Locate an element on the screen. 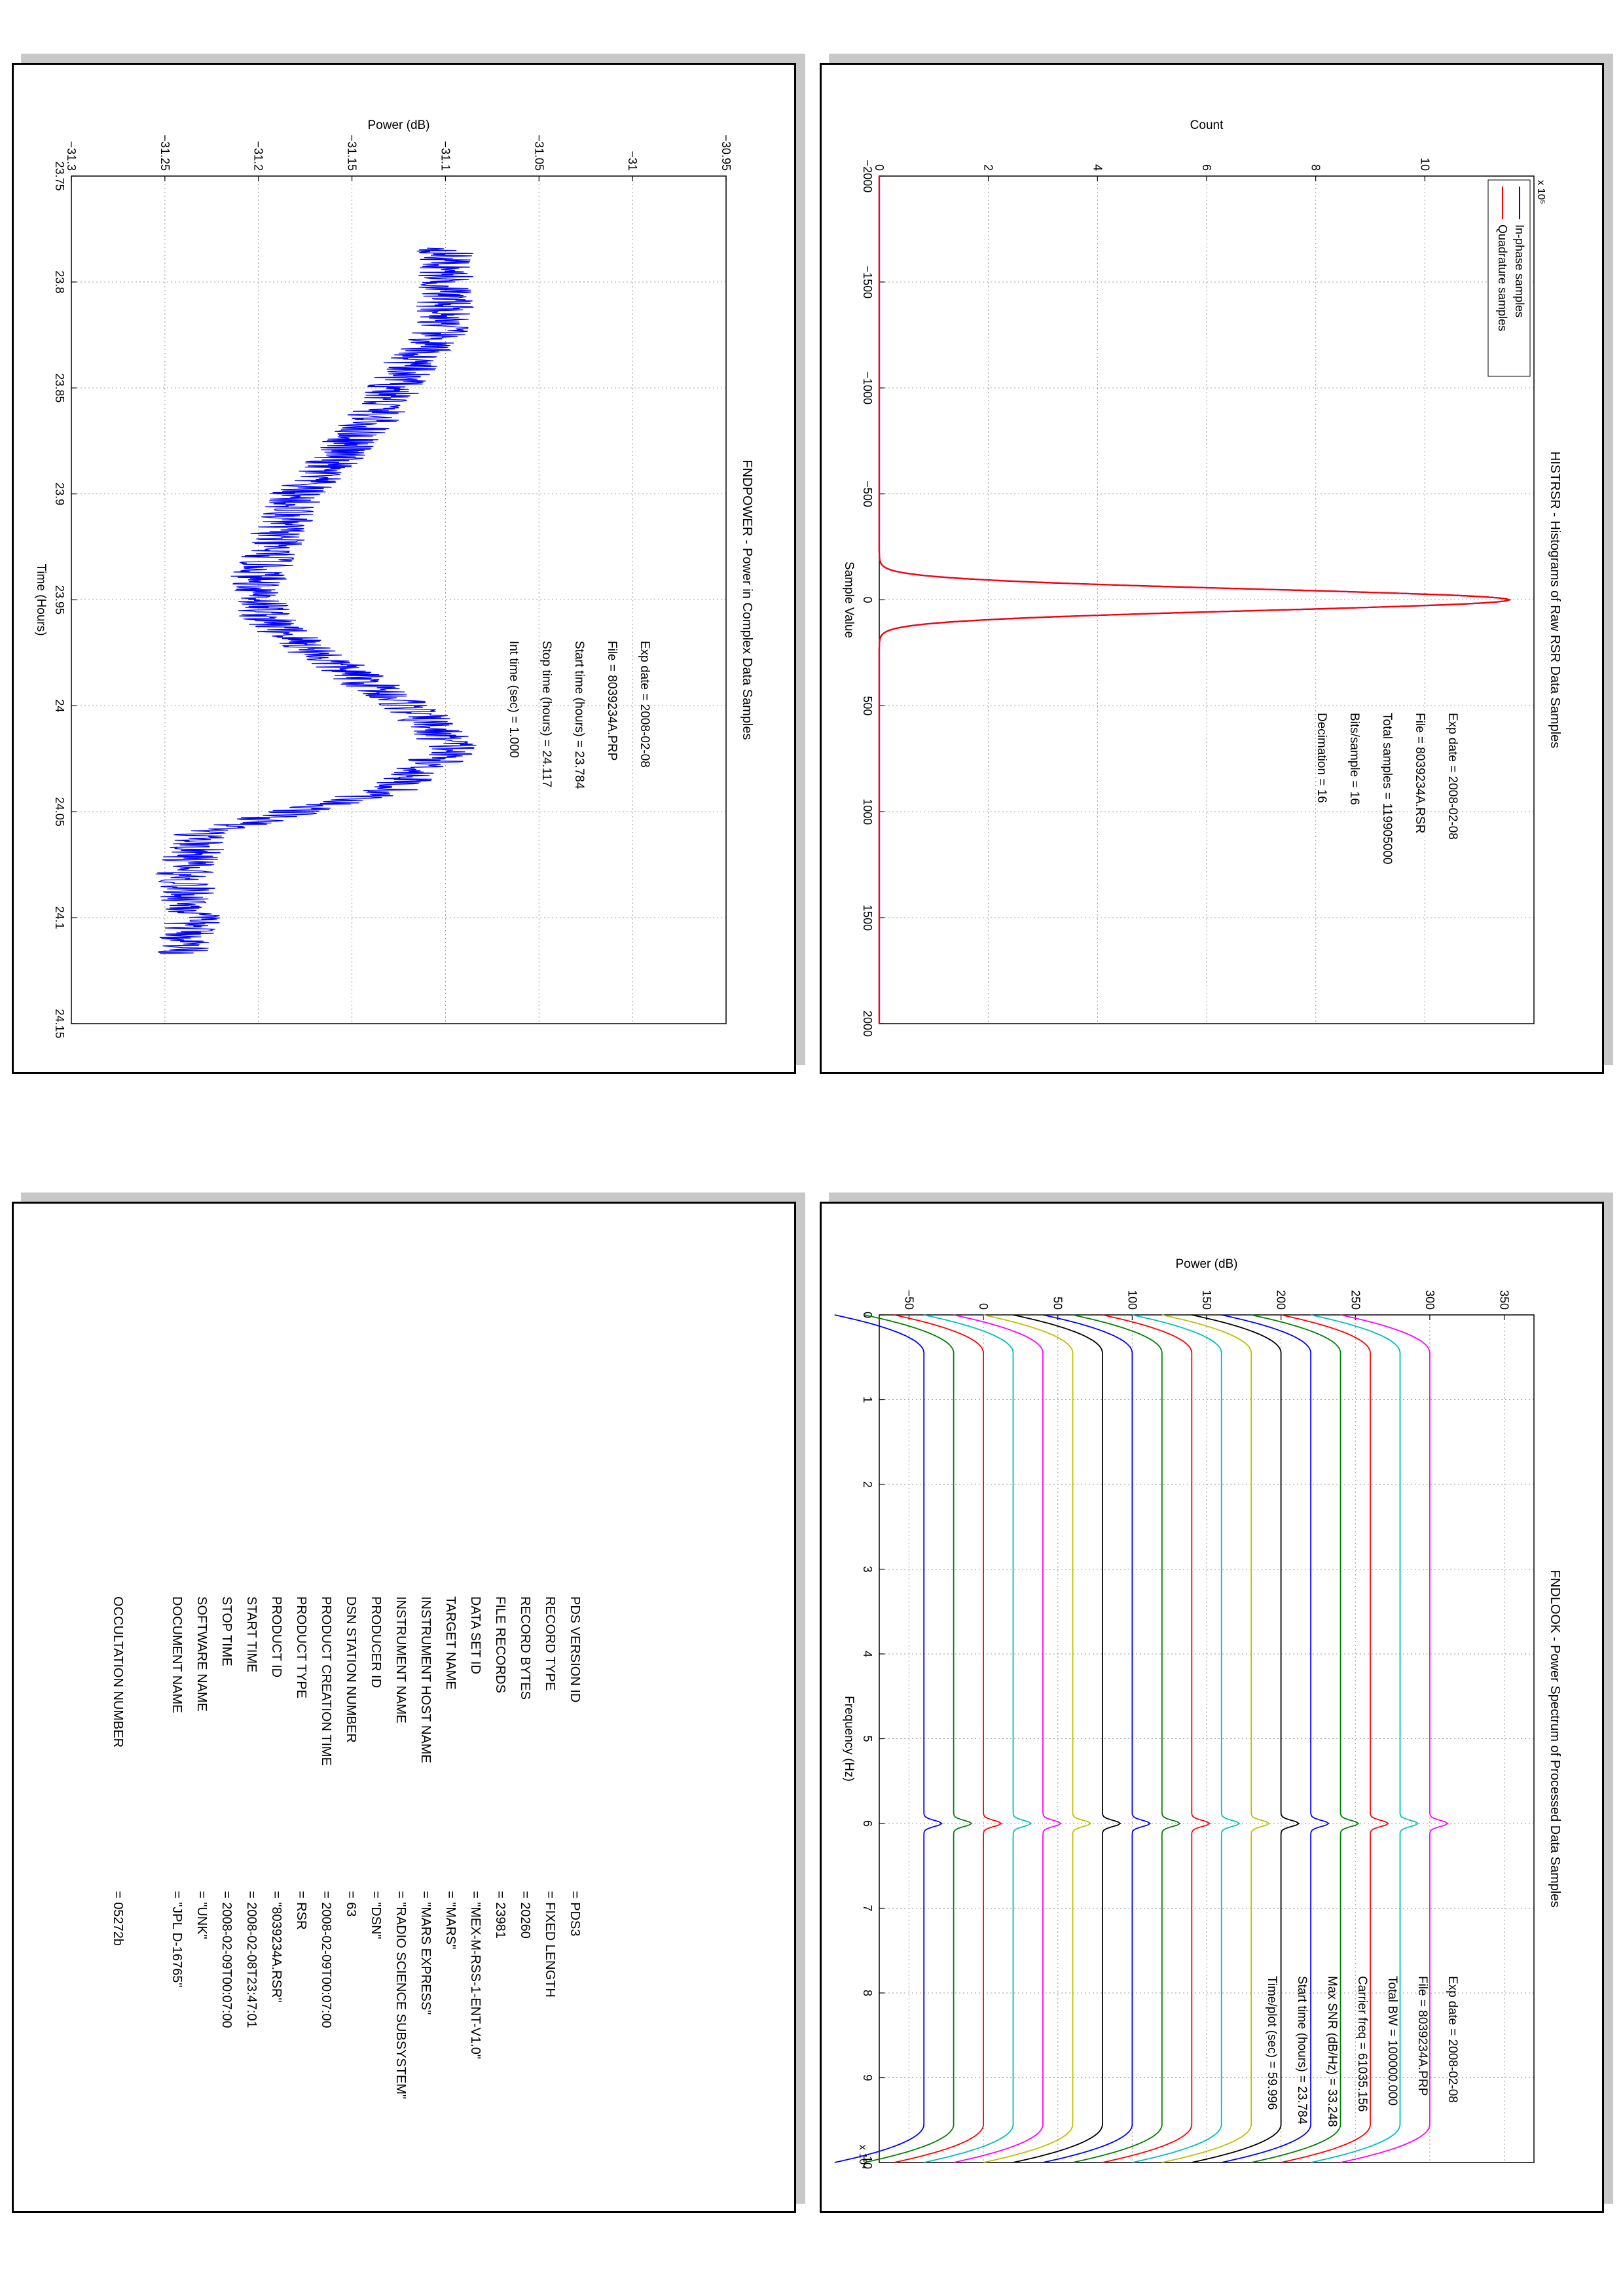  label-value: = 2008-02-09T00:07:00 is located at coordinates (326, 1959).